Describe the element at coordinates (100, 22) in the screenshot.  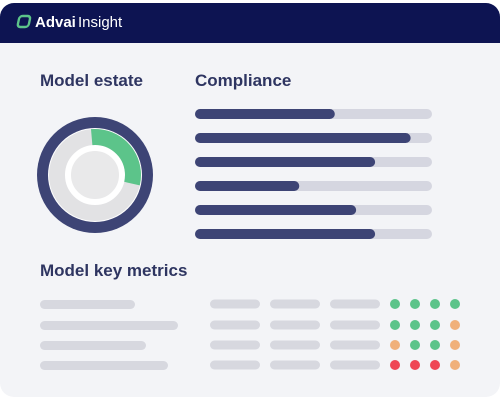
I see `product: Insight` at that location.